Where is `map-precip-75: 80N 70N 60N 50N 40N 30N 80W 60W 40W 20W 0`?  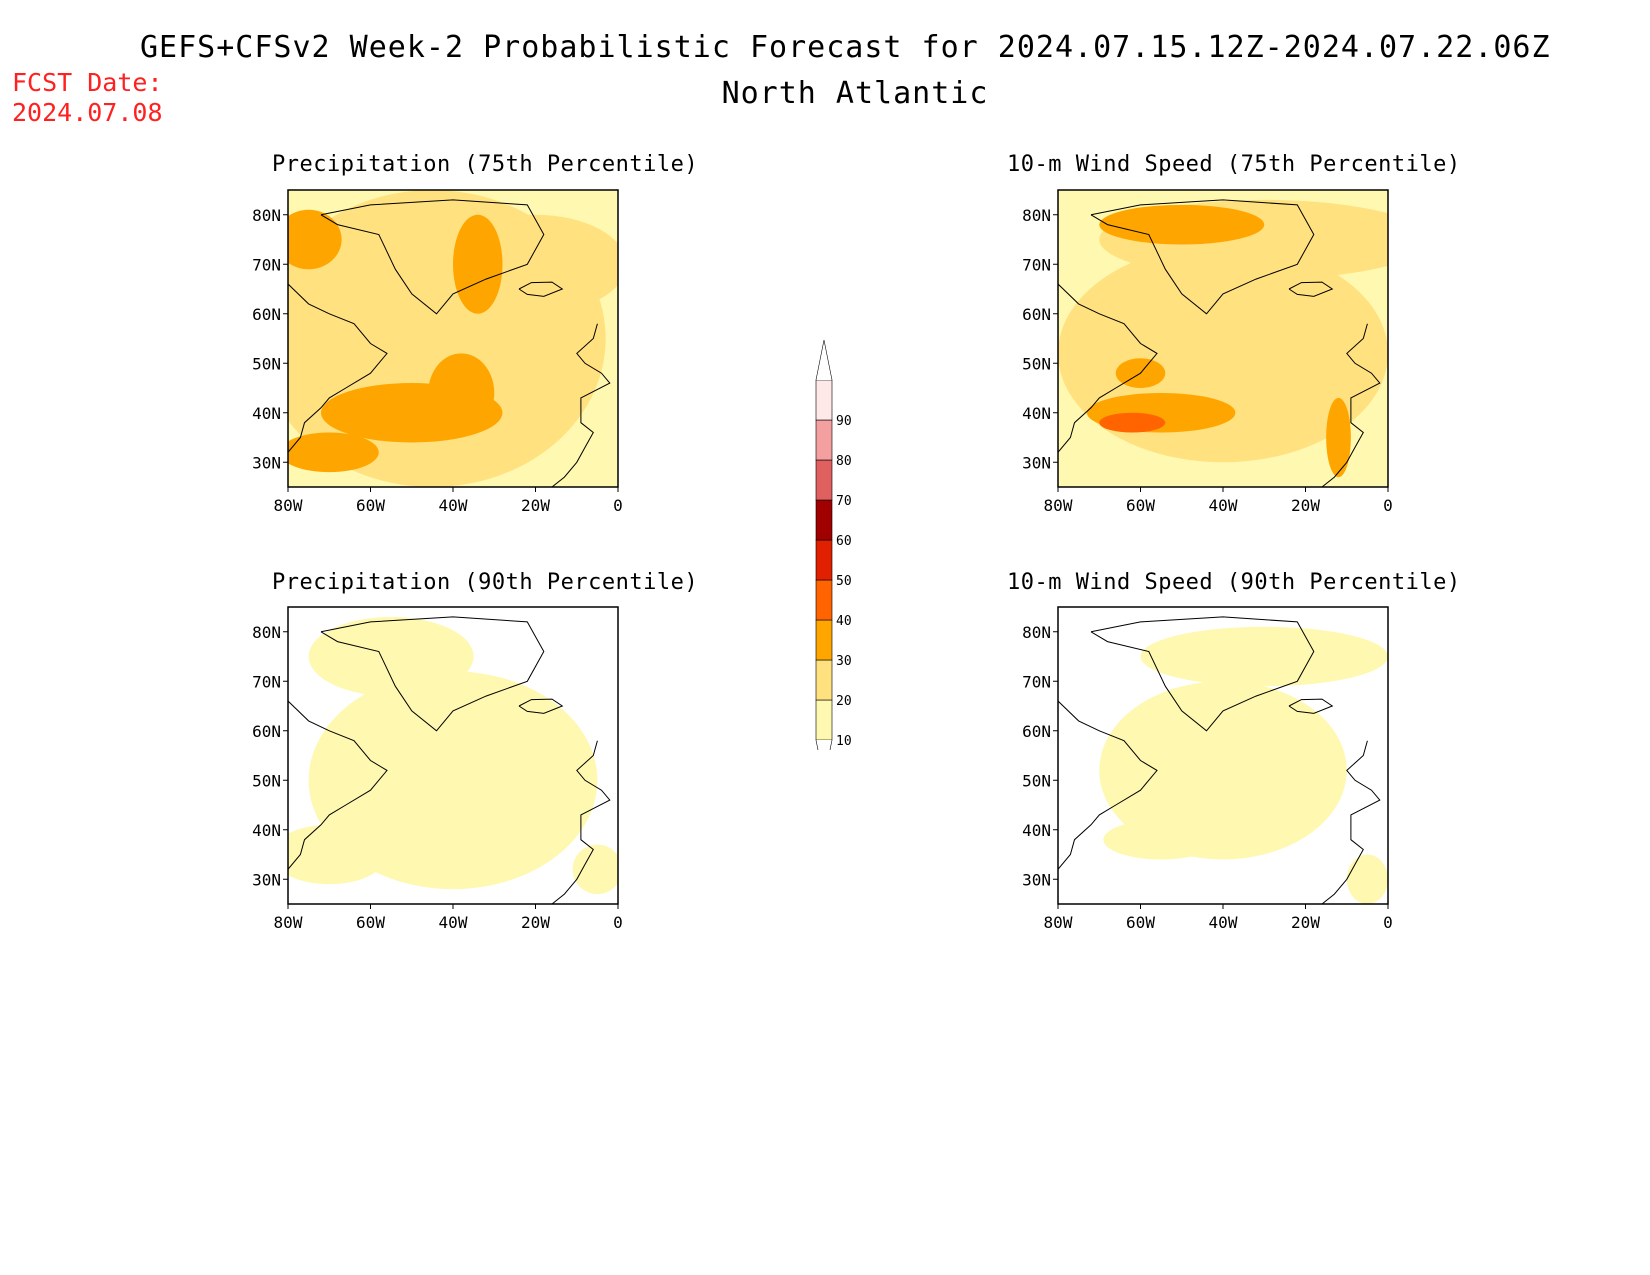 map-precip-75: 80N 70N 60N 50N 40N 30N 80W 60W 40W 20W 0 is located at coordinates (437, 352).